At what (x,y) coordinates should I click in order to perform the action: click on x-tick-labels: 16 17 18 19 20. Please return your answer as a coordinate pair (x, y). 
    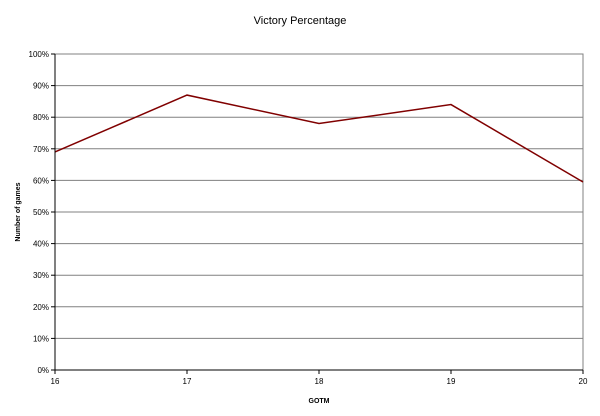
    Looking at the image, I should click on (319, 378).